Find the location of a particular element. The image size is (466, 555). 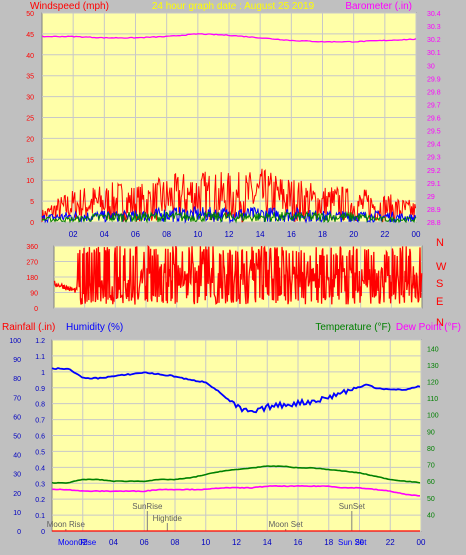

temperature-tick: 40 is located at coordinates (431, 515).